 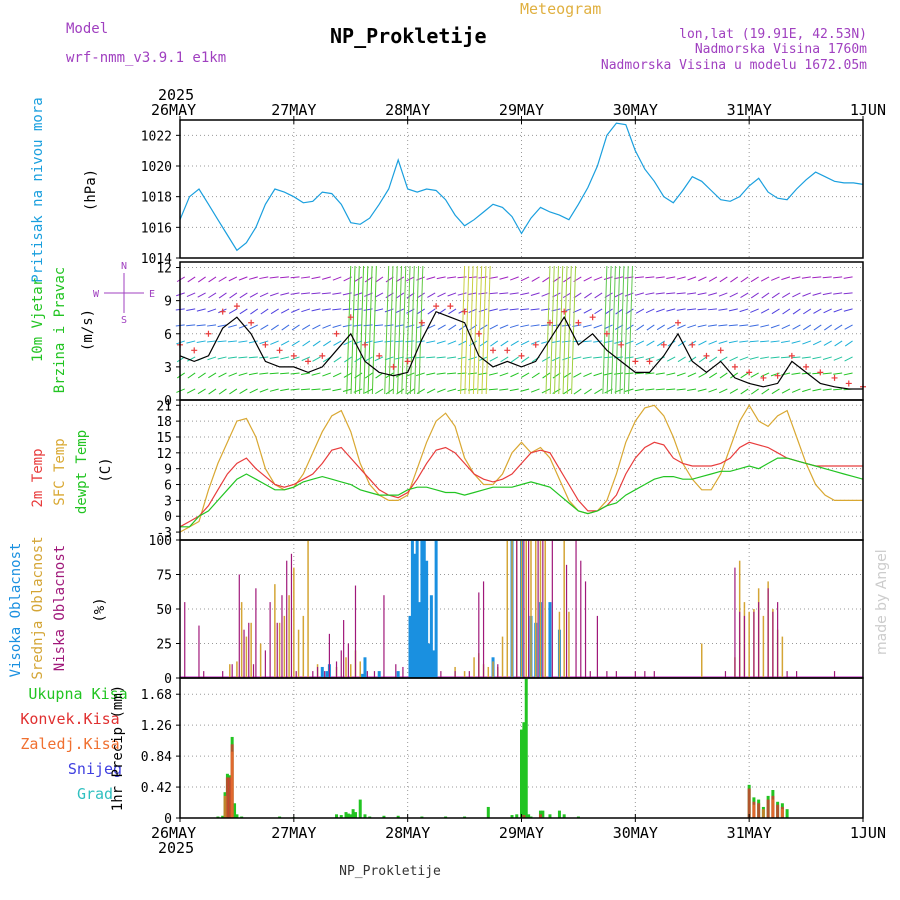 What do you see at coordinates (548, 330) in the screenshot?
I see `wind-streak-3-78.0` at bounding box center [548, 330].